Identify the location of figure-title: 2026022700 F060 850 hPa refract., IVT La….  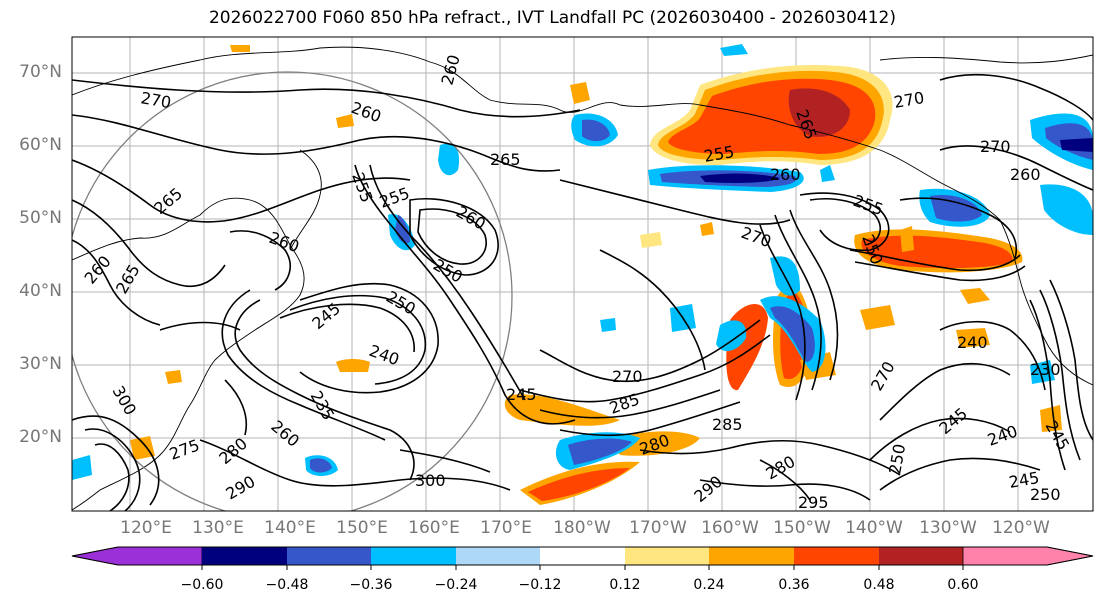
(552, 18).